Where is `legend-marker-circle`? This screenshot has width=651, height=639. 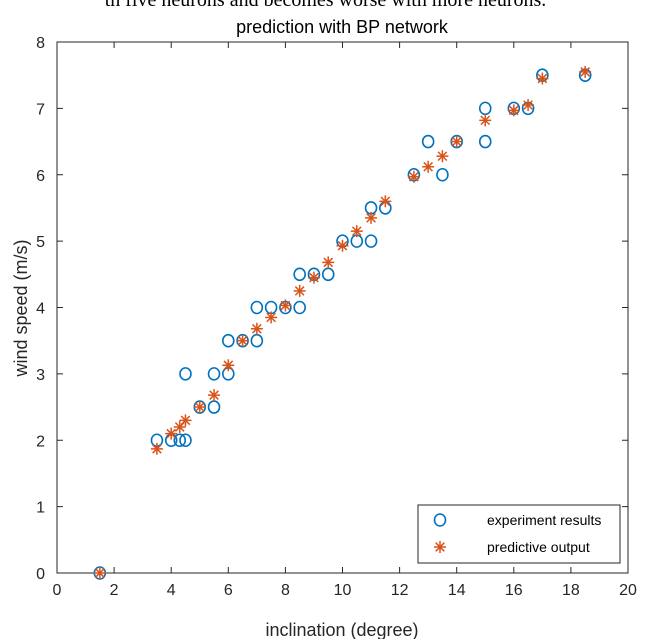
legend-marker-circle is located at coordinates (440, 520).